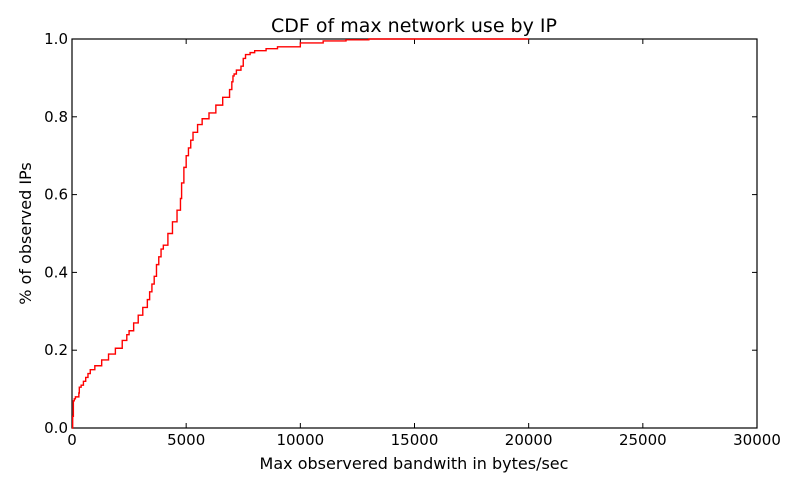 Image resolution: width=800 pixels, height=494 pixels. I want to click on y-tick-label: 0.6, so click(56, 195).